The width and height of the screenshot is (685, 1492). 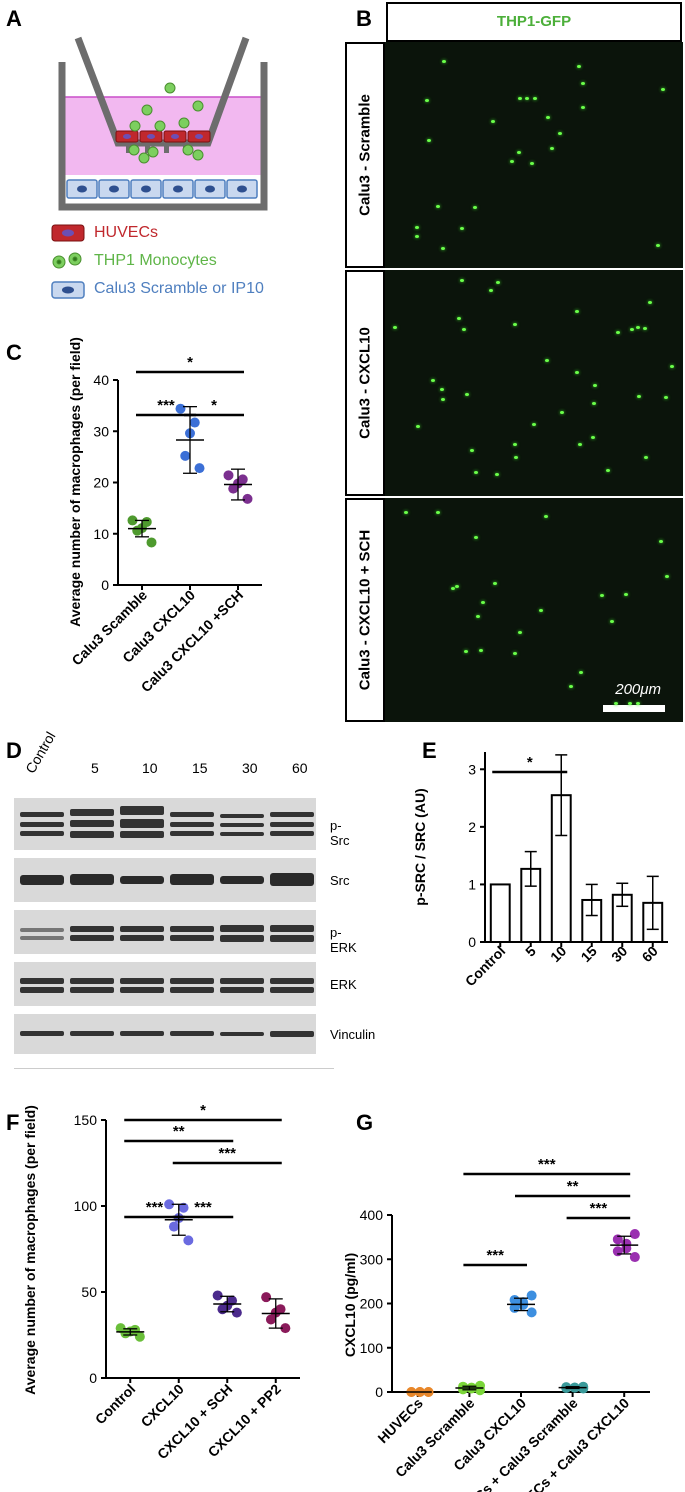 What do you see at coordinates (250, 768) in the screenshot?
I see `lane-label: 30` at bounding box center [250, 768].